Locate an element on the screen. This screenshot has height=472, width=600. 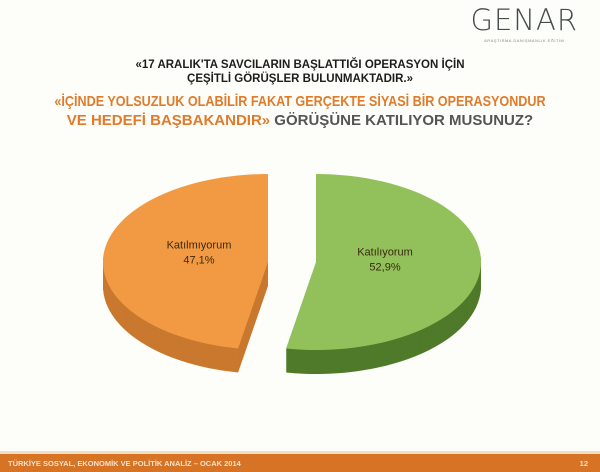
title-line-2: ÇEŞİTLİ GÖRÜŞLER BULUNMAKTADIR.» is located at coordinates (300, 79).